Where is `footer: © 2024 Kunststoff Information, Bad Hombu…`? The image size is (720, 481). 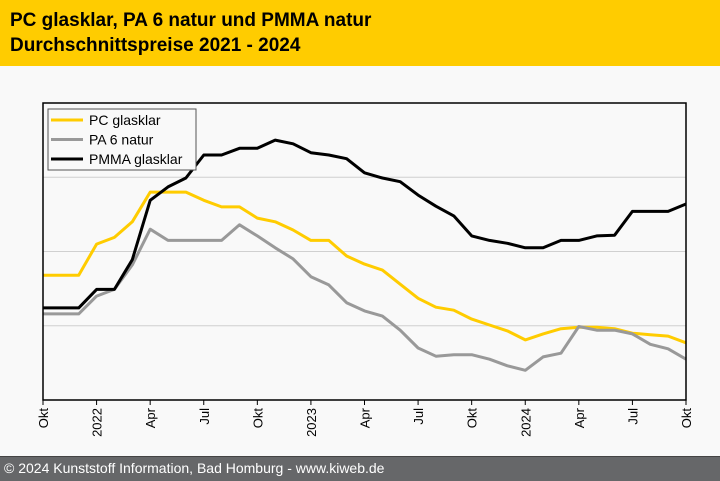 footer: © 2024 Kunststoff Information, Bad Hombu… is located at coordinates (360, 468).